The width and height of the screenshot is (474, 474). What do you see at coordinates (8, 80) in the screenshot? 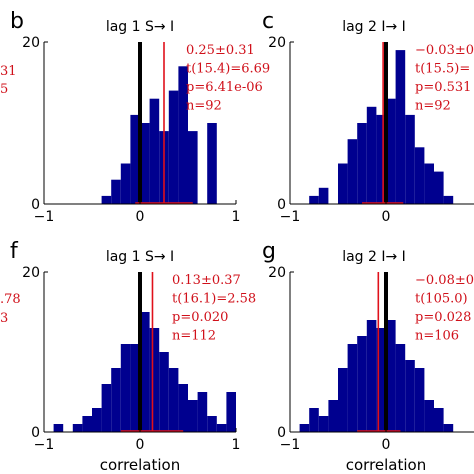
I see `left-fragments-top: 31 5` at bounding box center [8, 80].